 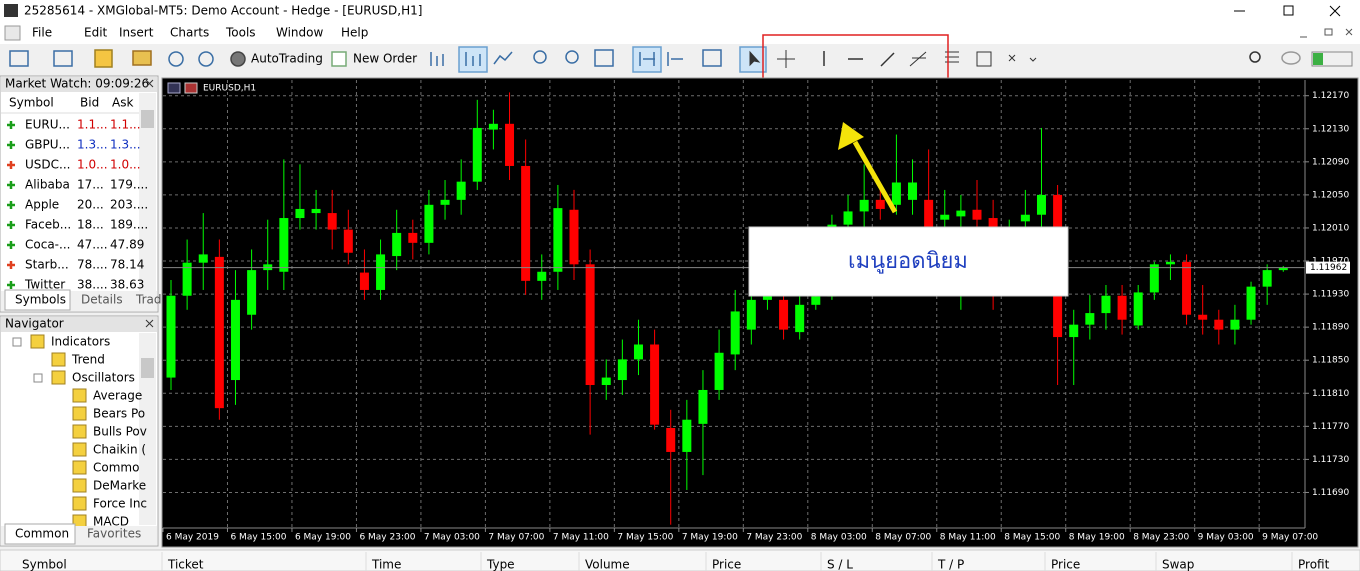 I want to click on menu-item: File, so click(x=42, y=33).